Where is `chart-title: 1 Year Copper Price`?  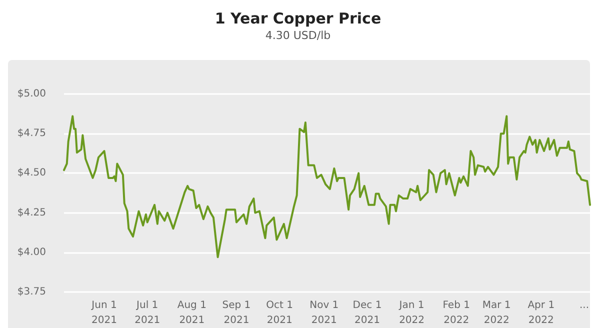
chart-title: 1 Year Copper Price is located at coordinates (298, 19).